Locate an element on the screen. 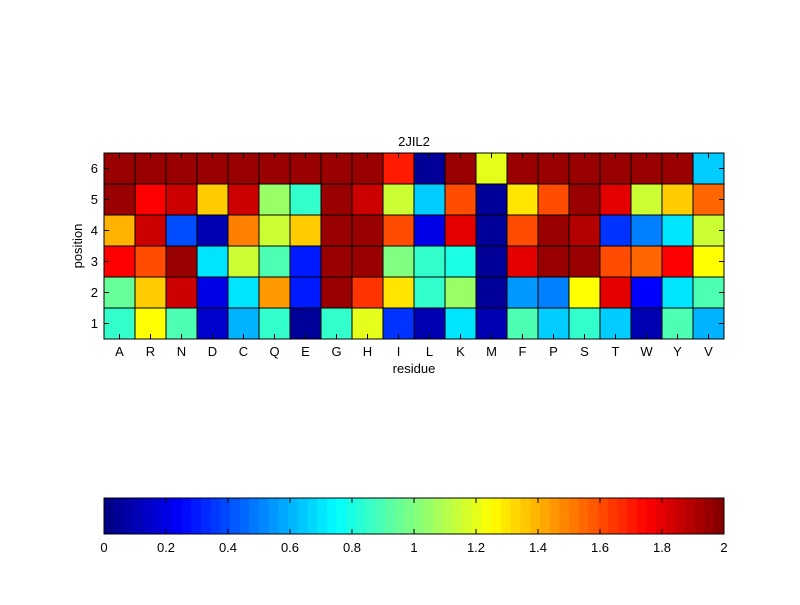  colorbar-tick-label: 0.6 is located at coordinates (290, 547).